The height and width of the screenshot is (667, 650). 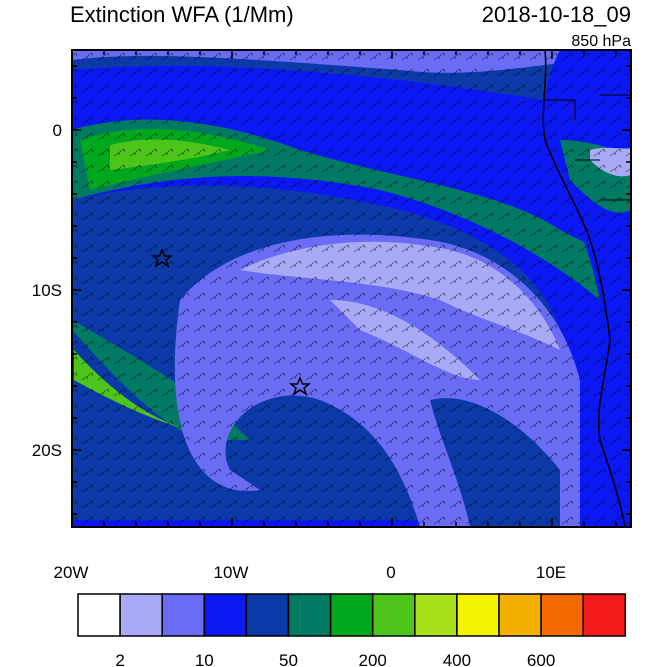 I want to click on colorbar-label: 50, so click(x=288, y=659).